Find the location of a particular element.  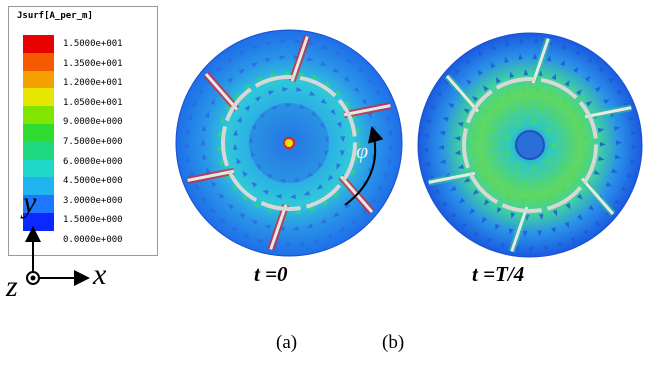

legend-tick-label: 1.2000e+001 is located at coordinates (93, 83).